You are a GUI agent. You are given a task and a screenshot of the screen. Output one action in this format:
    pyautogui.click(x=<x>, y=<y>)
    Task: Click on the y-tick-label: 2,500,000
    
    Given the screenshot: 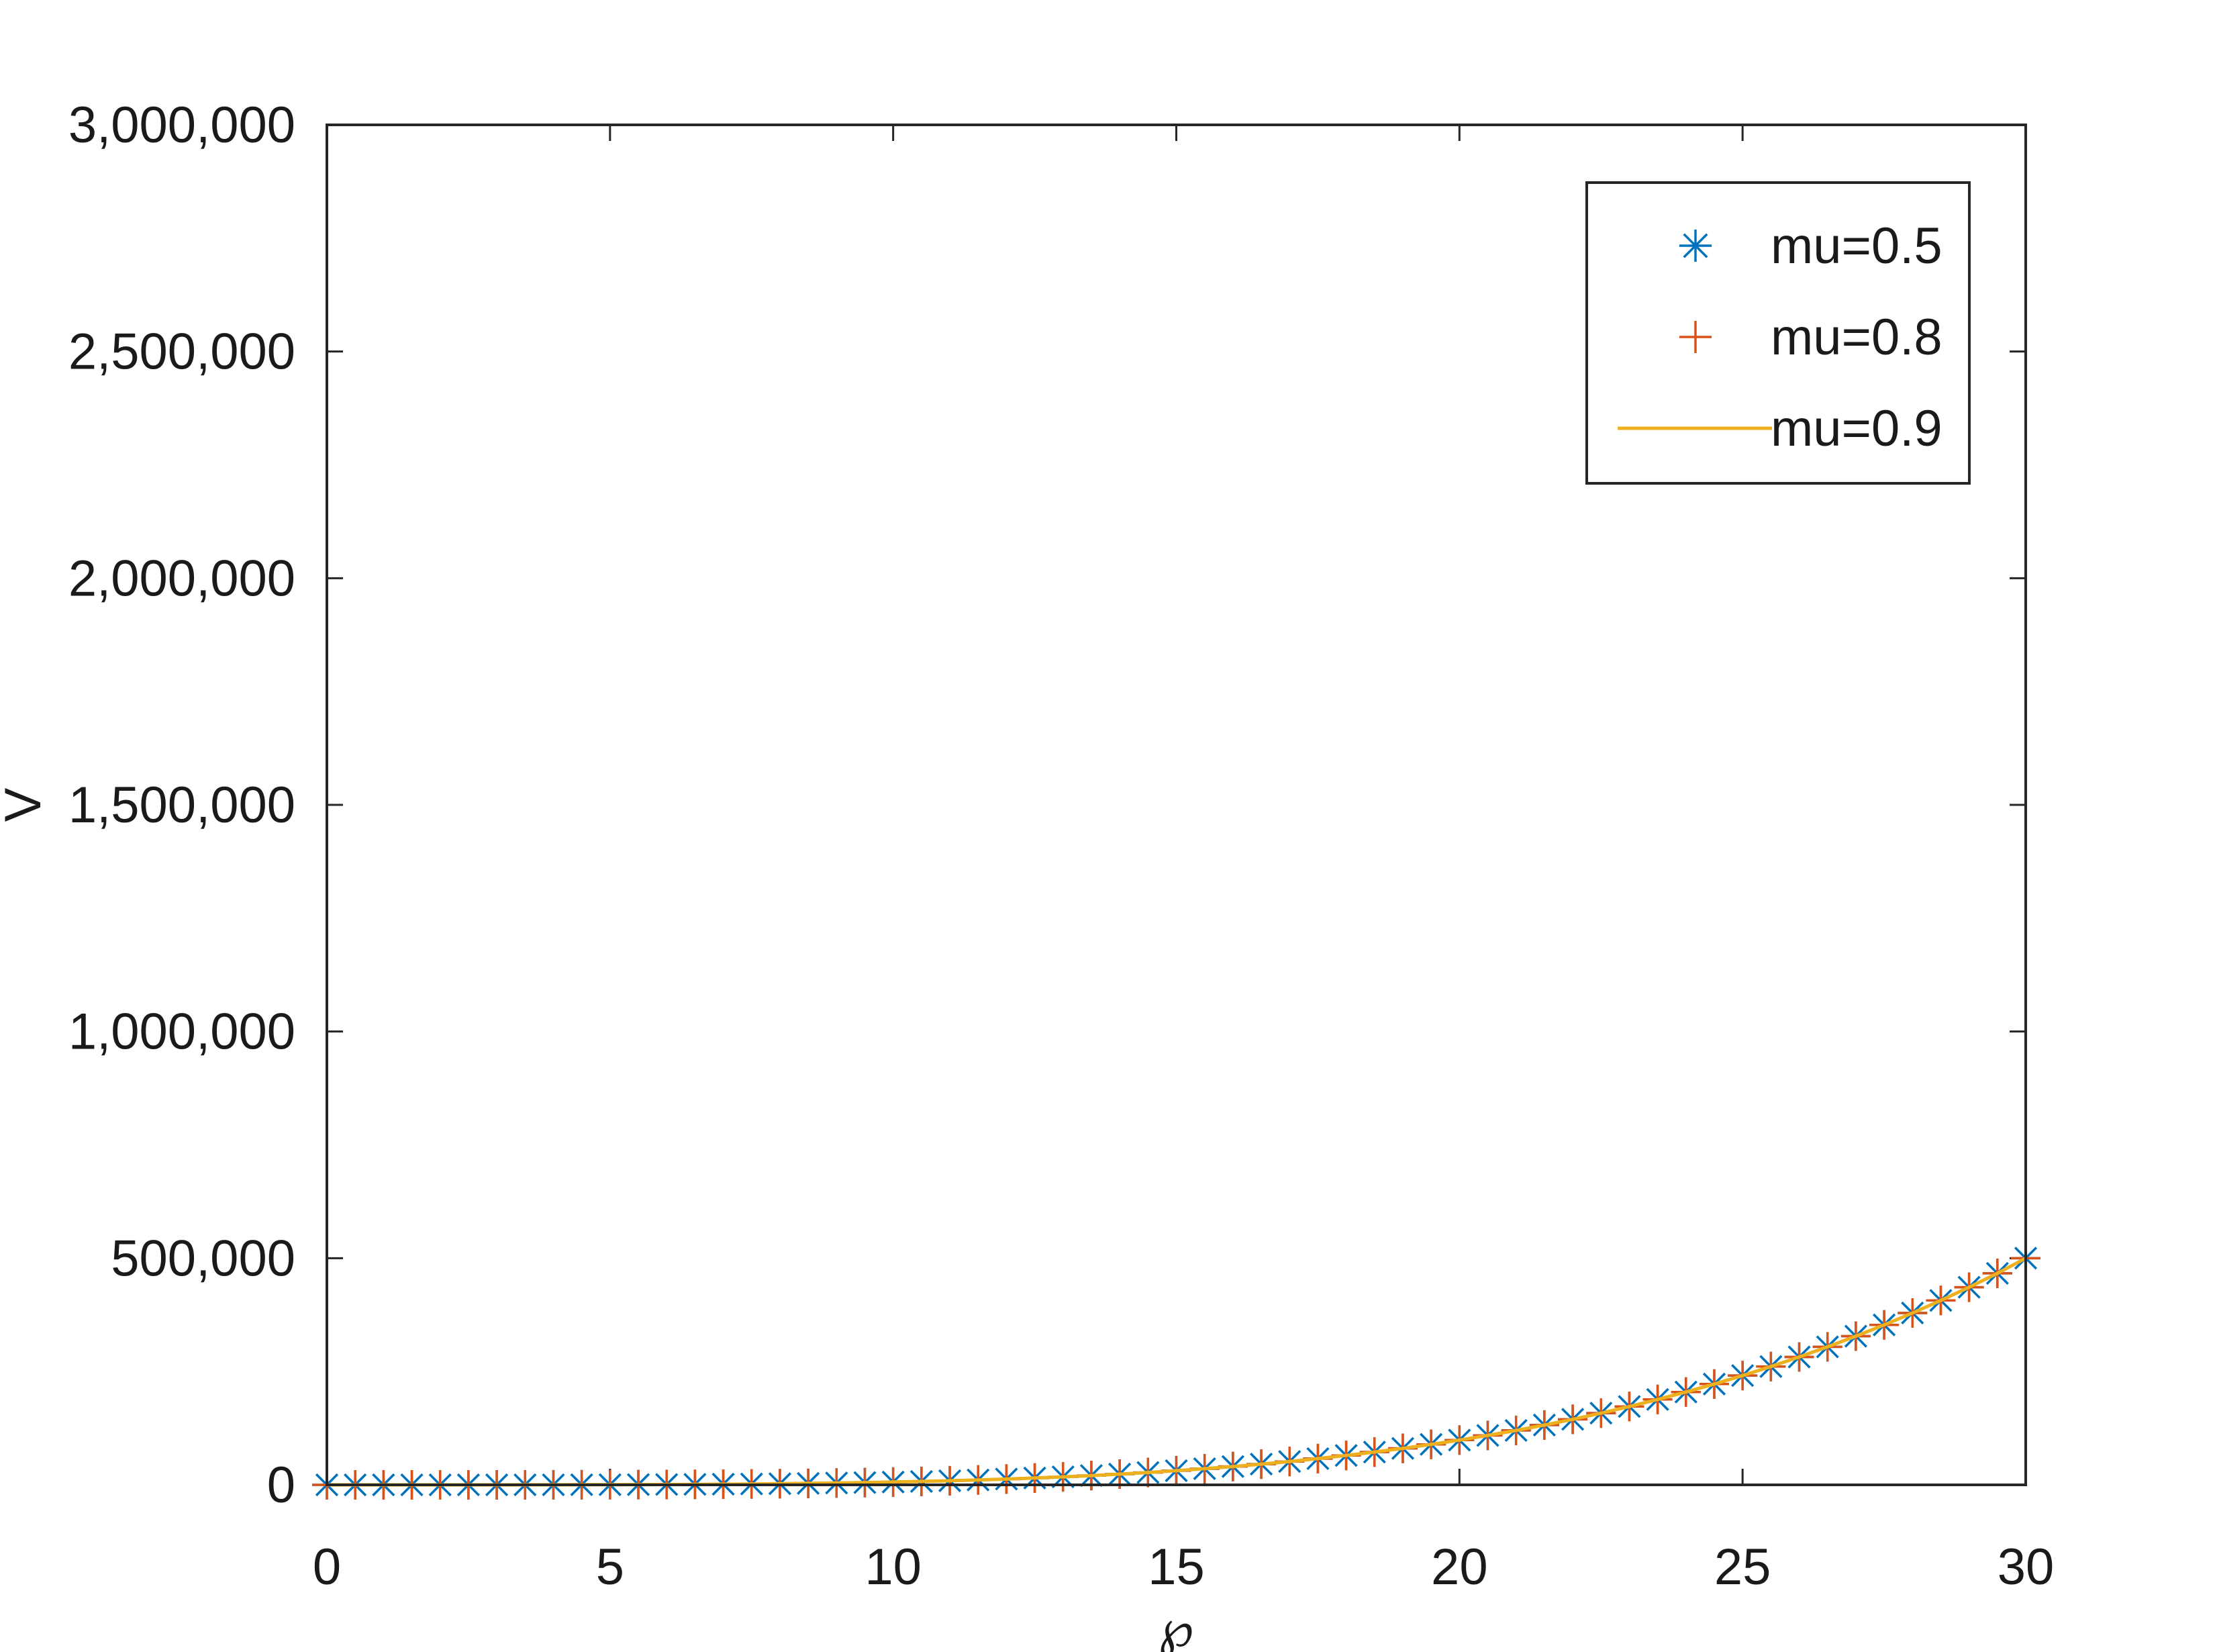 What is the action you would take?
    pyautogui.click(x=182, y=353)
    